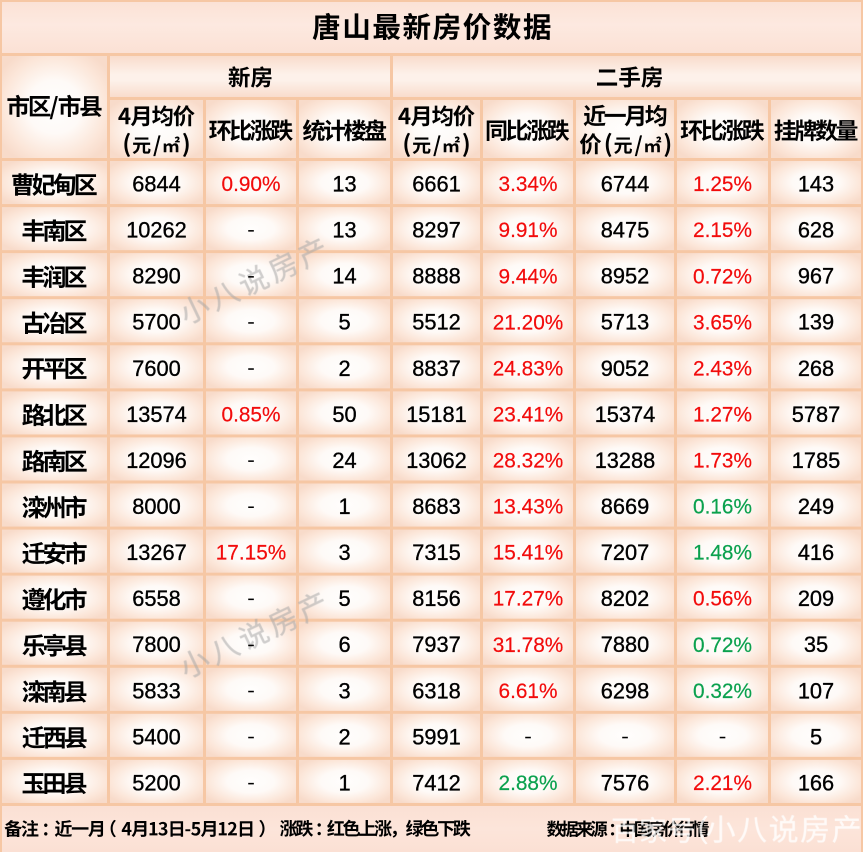  I want to click on svg-text: 7207, so click(625, 552).